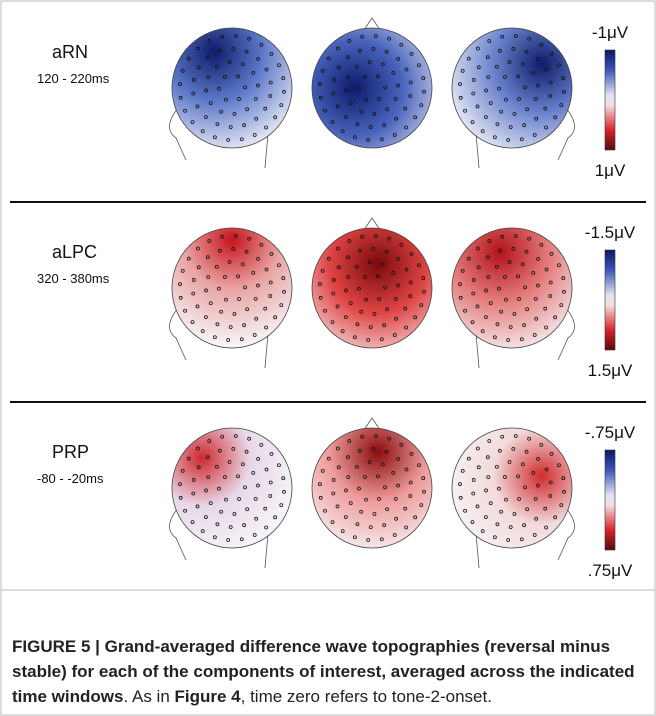  What do you see at coordinates (610, 500) in the screenshot?
I see `colorbar` at bounding box center [610, 500].